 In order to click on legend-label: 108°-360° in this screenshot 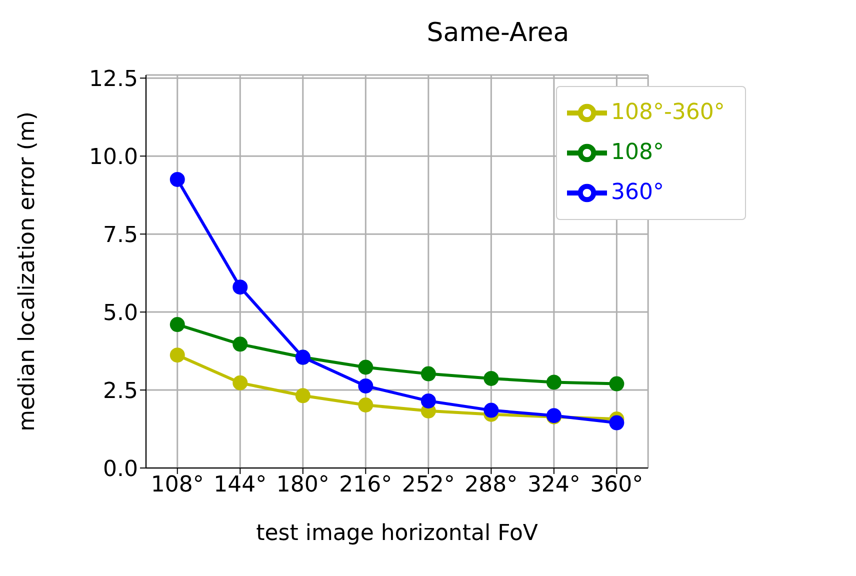, I will do `click(668, 113)`.